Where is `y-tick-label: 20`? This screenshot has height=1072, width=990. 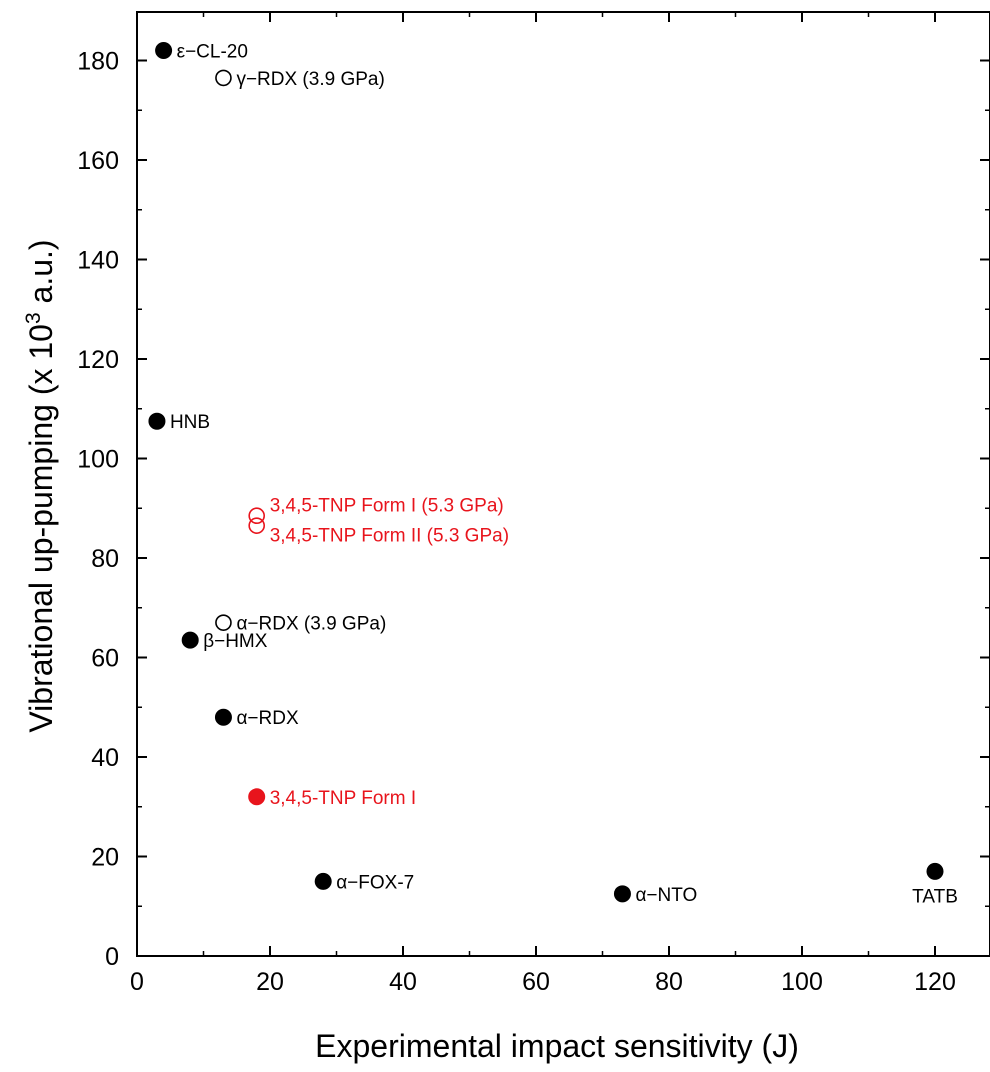 y-tick-label: 20 is located at coordinates (105, 858).